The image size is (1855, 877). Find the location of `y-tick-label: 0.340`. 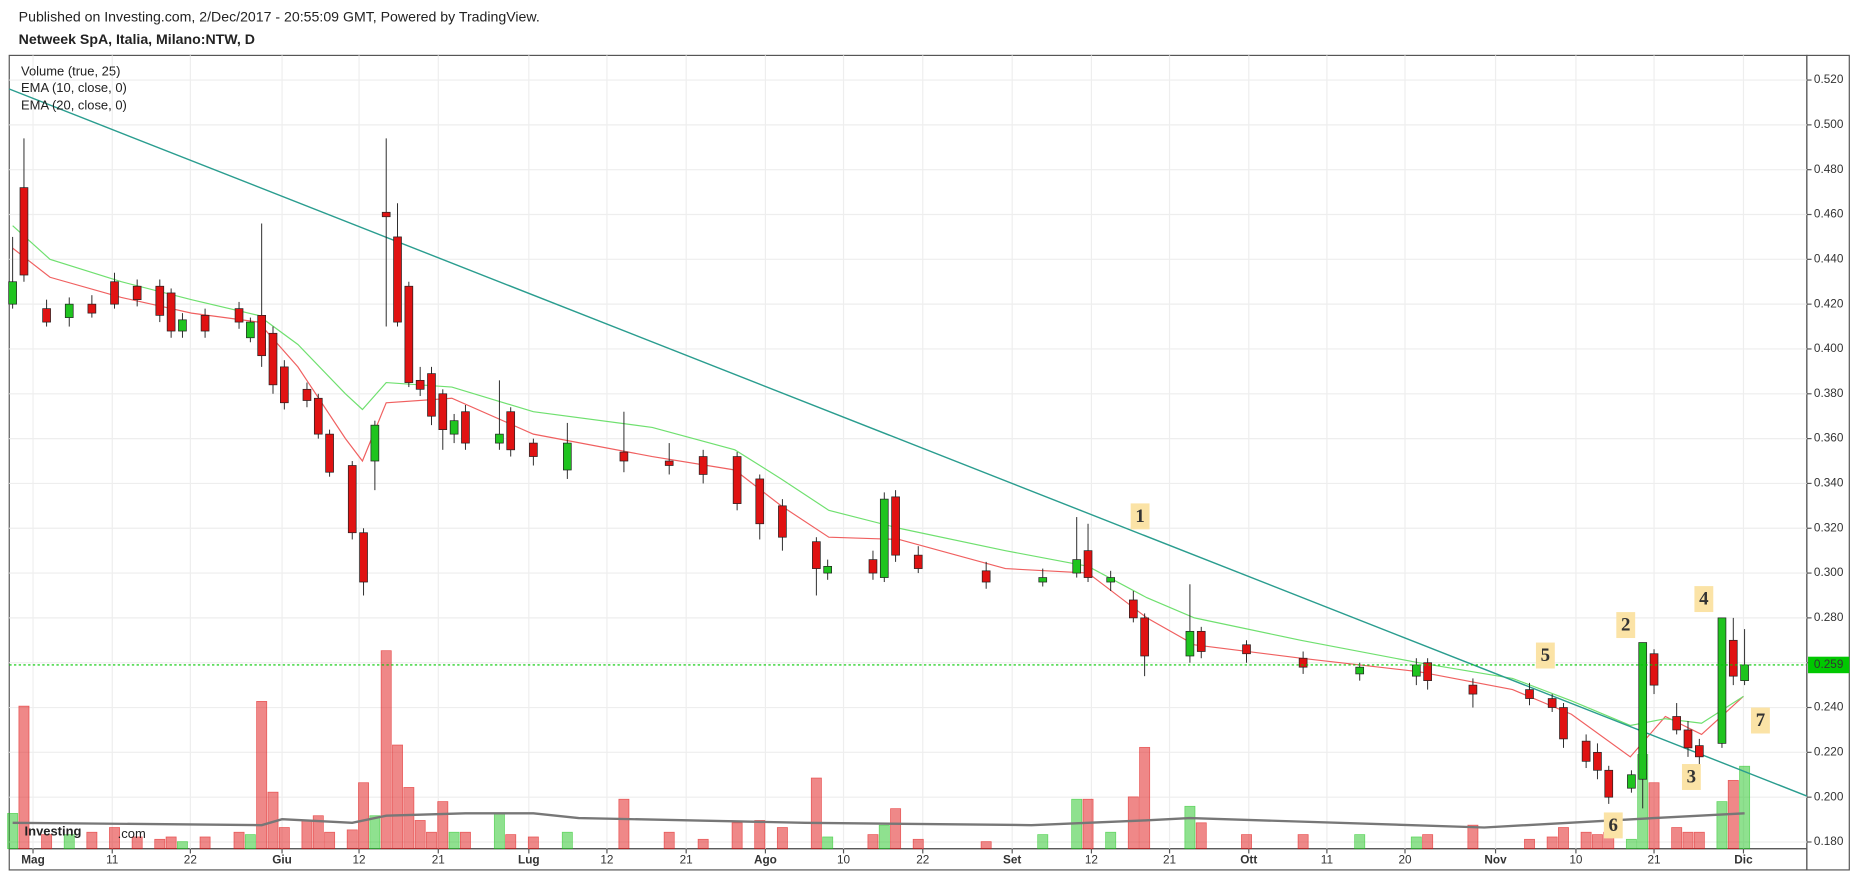

y-tick-label: 0.340 is located at coordinates (1829, 483).